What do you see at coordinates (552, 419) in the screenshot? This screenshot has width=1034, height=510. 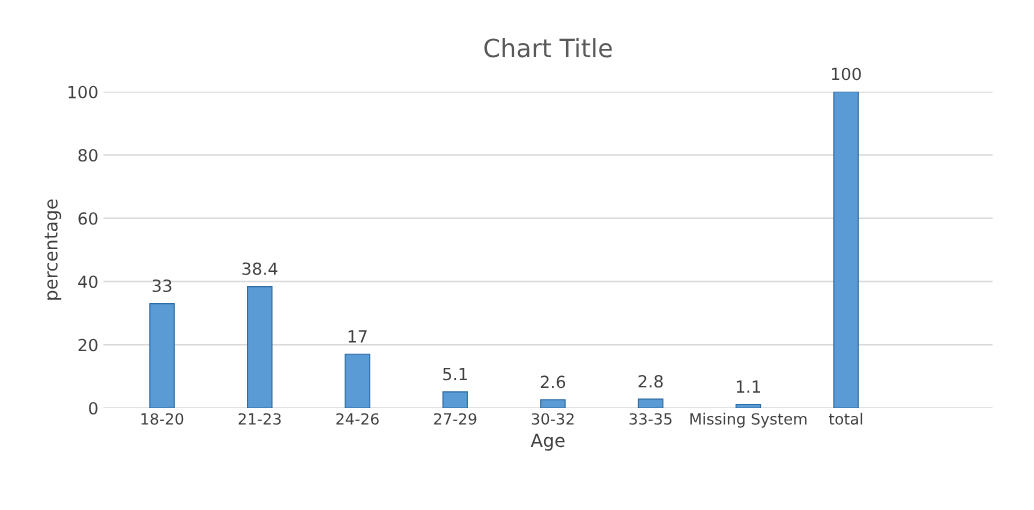 I see `x-tick-label: 30-32` at bounding box center [552, 419].